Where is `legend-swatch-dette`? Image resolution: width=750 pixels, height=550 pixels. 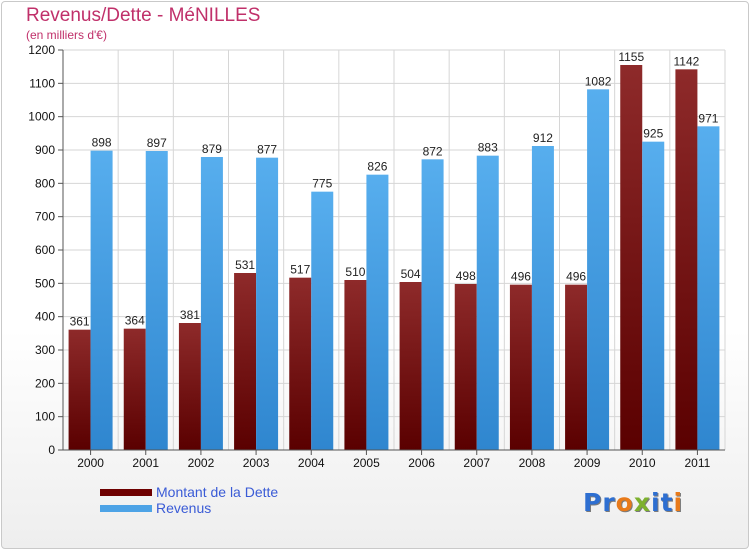 legend-swatch-dette is located at coordinates (126, 492).